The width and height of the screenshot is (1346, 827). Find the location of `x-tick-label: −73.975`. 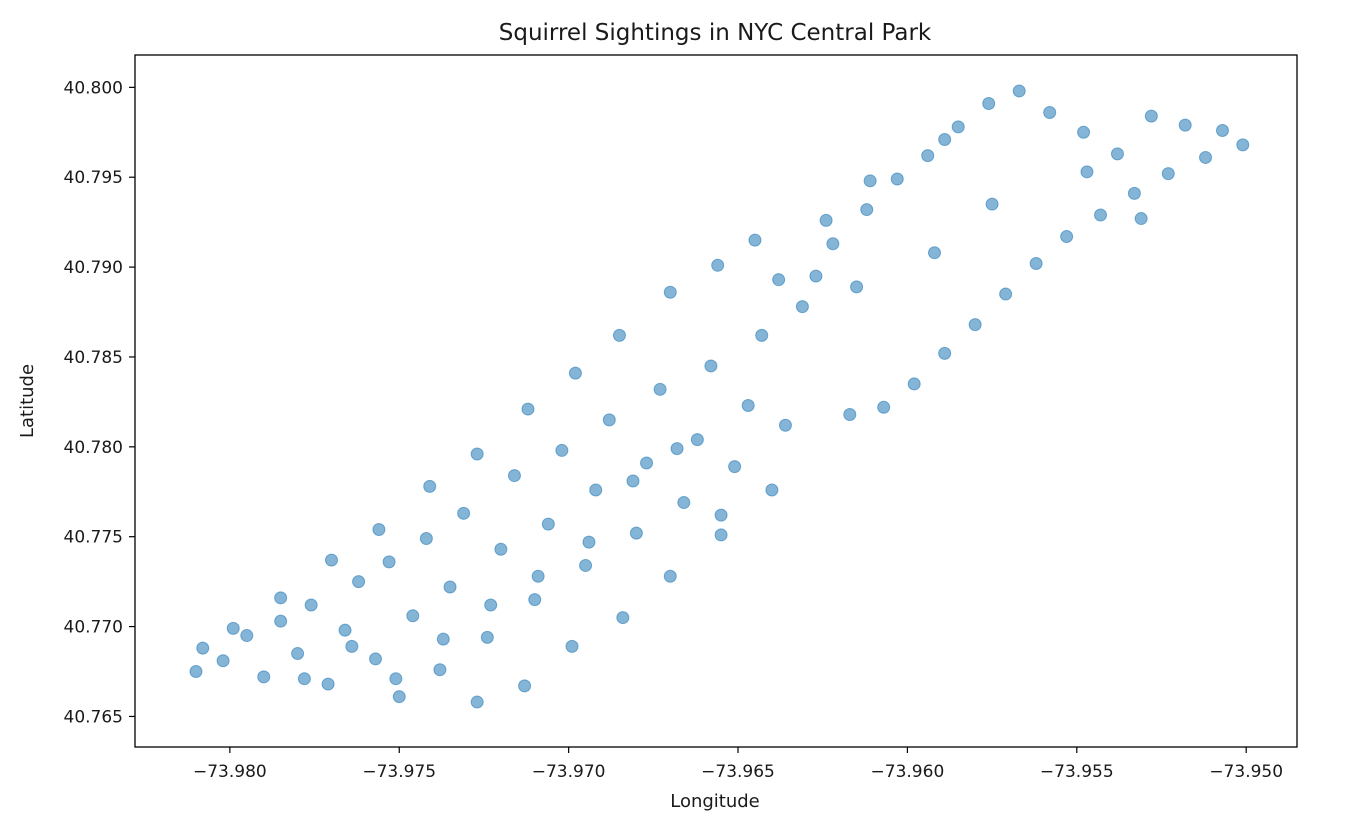

x-tick-label: −73.975 is located at coordinates (399, 772).